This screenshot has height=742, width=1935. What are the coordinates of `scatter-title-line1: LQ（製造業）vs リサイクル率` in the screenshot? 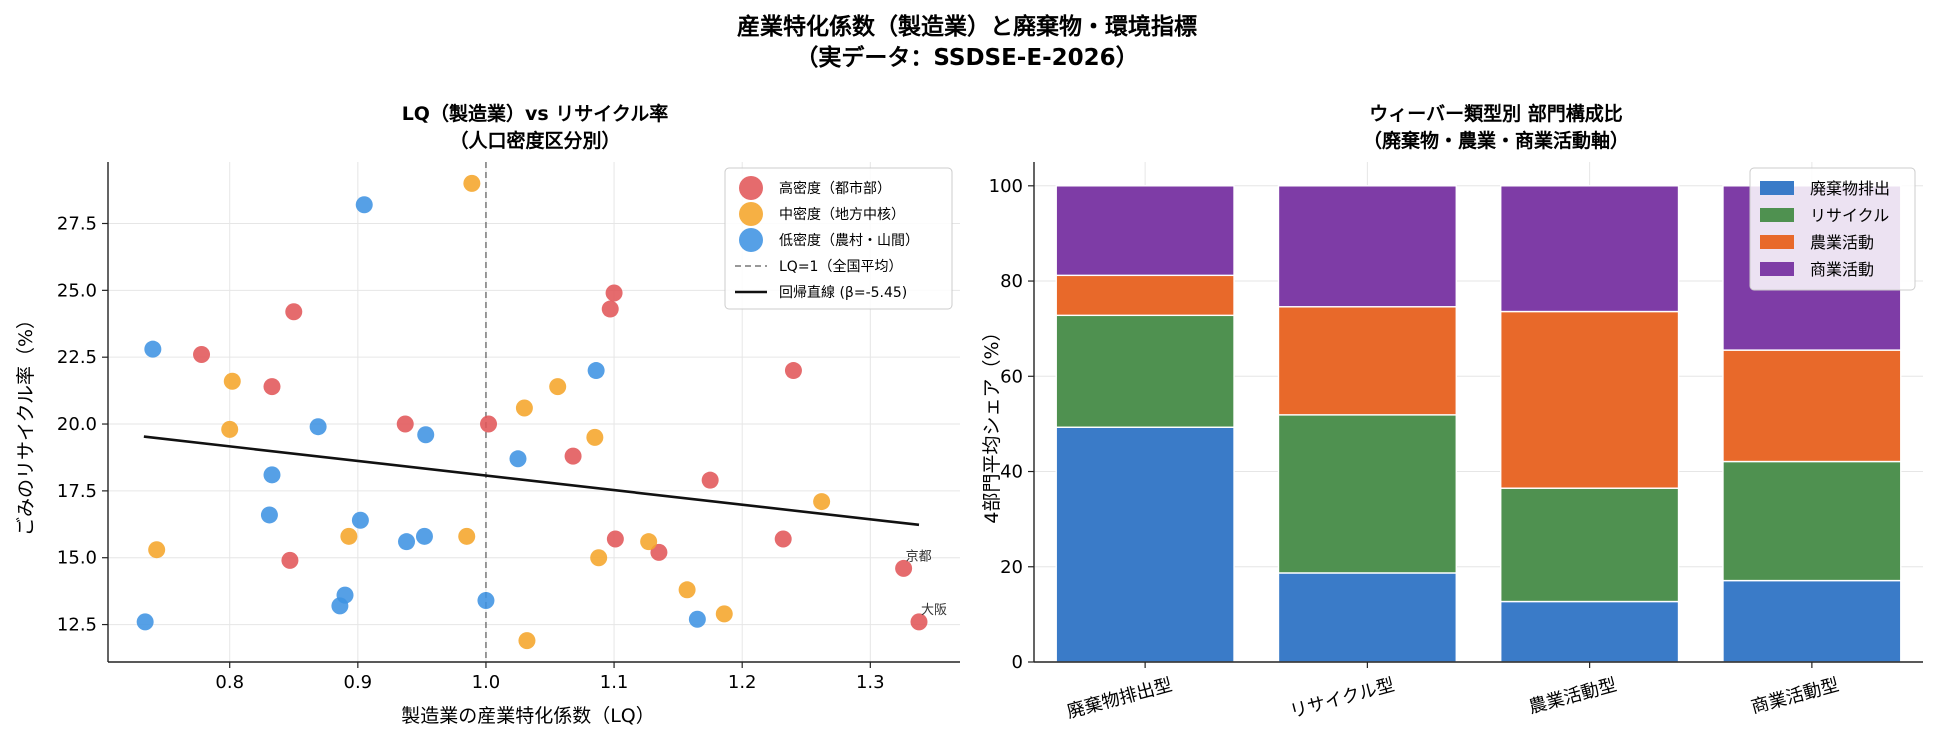 It's located at (535, 113).